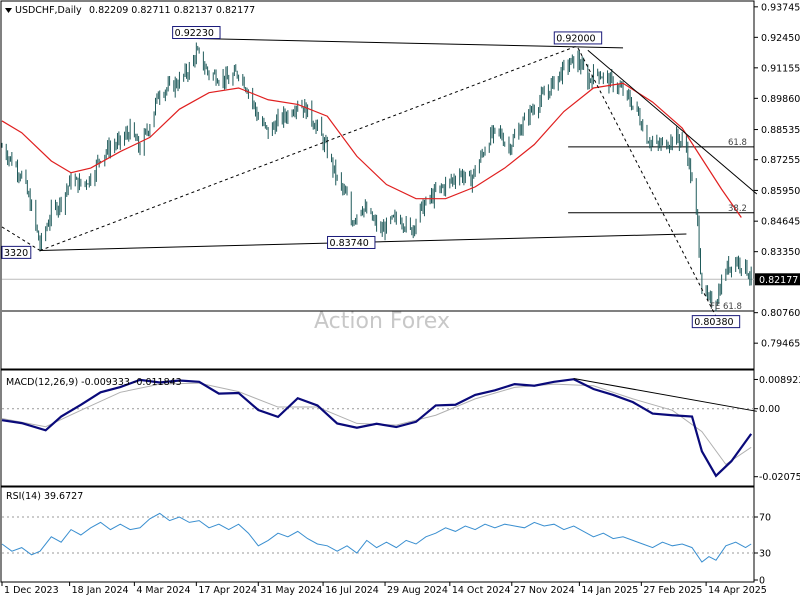 The width and height of the screenshot is (800, 600). I want to click on rsi-axis-tick-label: 70, so click(765, 518).